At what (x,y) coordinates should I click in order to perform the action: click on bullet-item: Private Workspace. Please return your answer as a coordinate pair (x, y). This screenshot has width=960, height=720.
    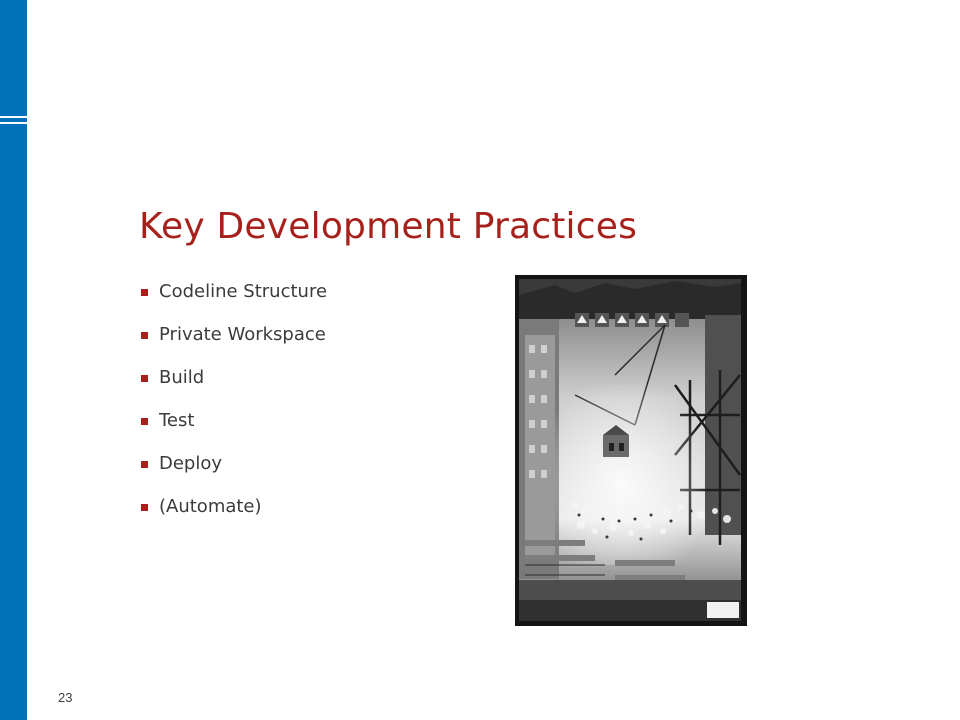
    Looking at the image, I should click on (234, 344).